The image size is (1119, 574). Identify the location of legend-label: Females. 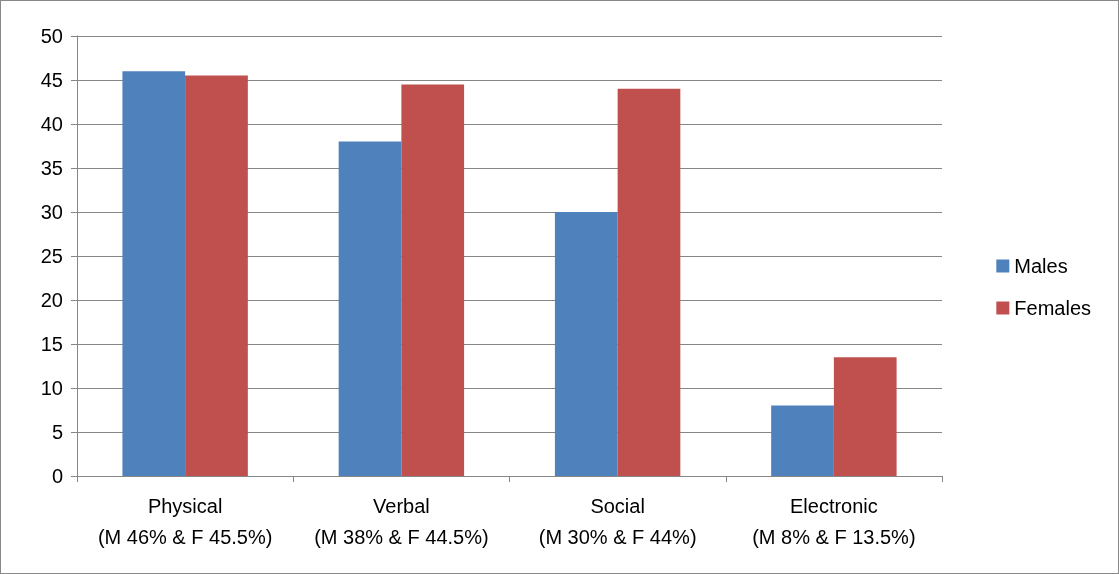
(1053, 308).